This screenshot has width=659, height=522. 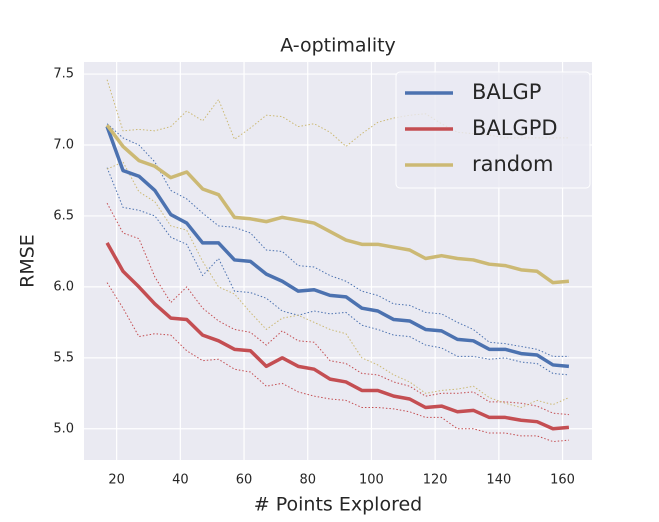 What do you see at coordinates (63, 215) in the screenshot?
I see `y-tick-label: 6.5` at bounding box center [63, 215].